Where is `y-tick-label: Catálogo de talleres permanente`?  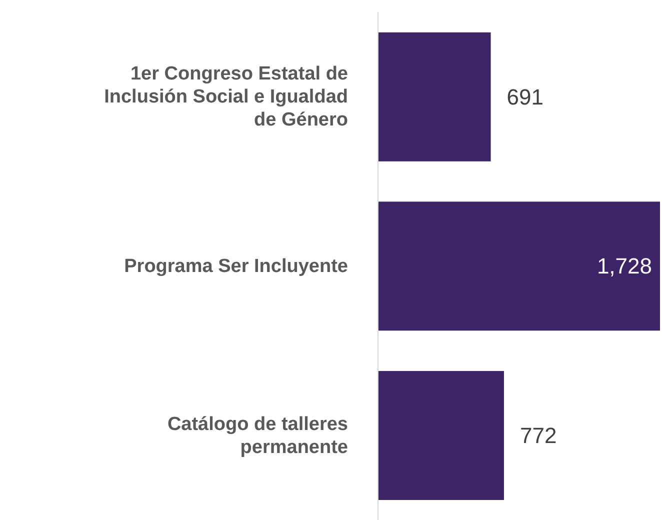 y-tick-label: Catálogo de talleres permanente is located at coordinates (257, 435).